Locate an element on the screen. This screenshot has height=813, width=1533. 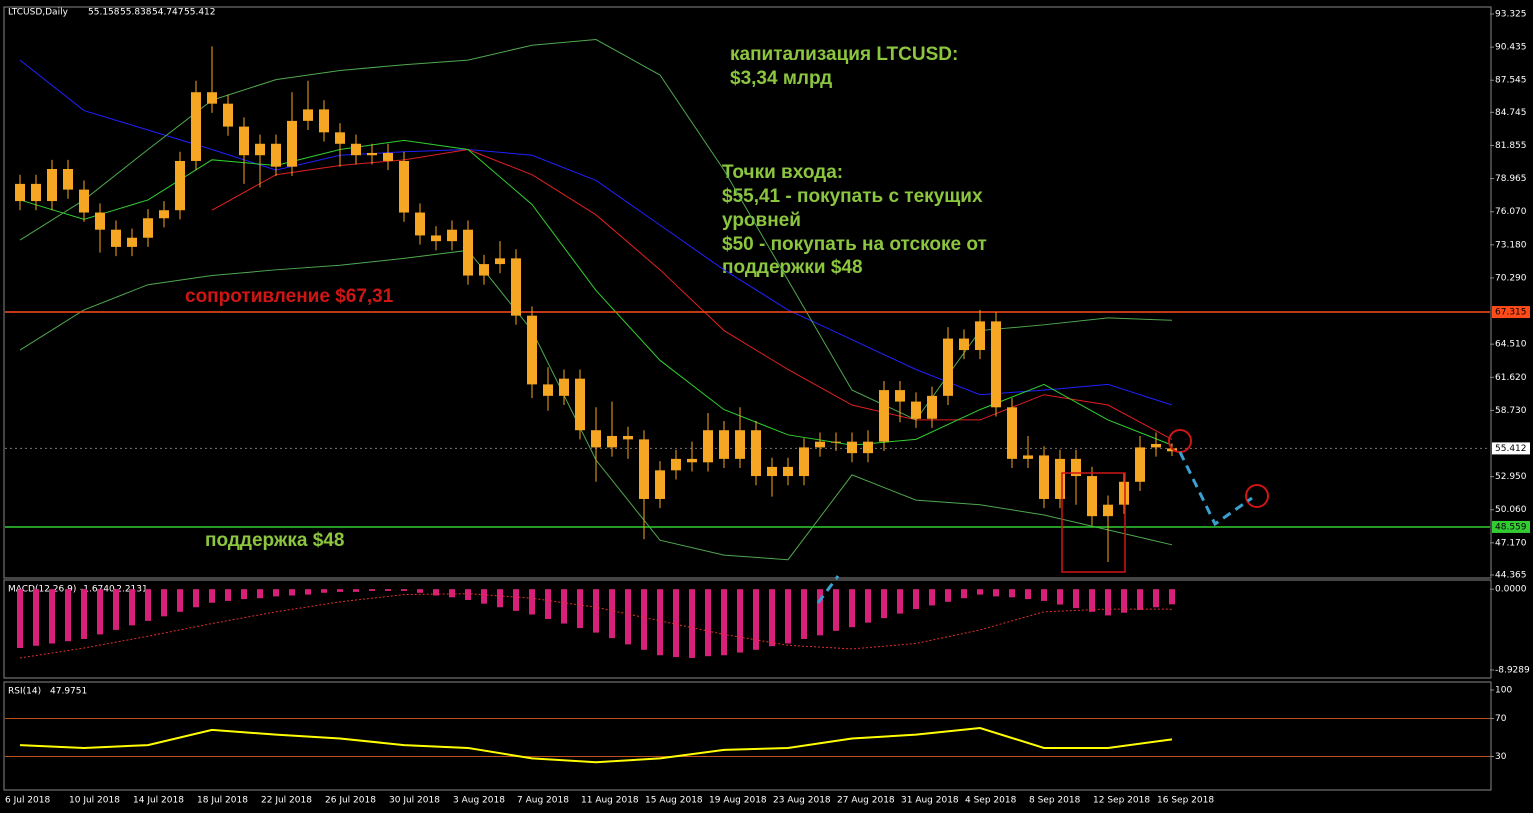
annotation: $3,34 млрд is located at coordinates (781, 78).